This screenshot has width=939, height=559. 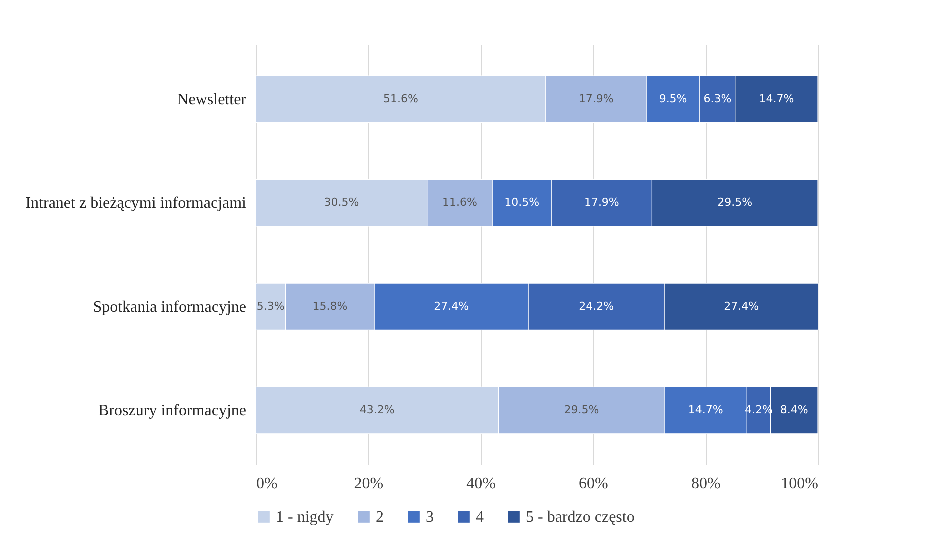 I want to click on data-label: 10.5%, so click(x=522, y=203).